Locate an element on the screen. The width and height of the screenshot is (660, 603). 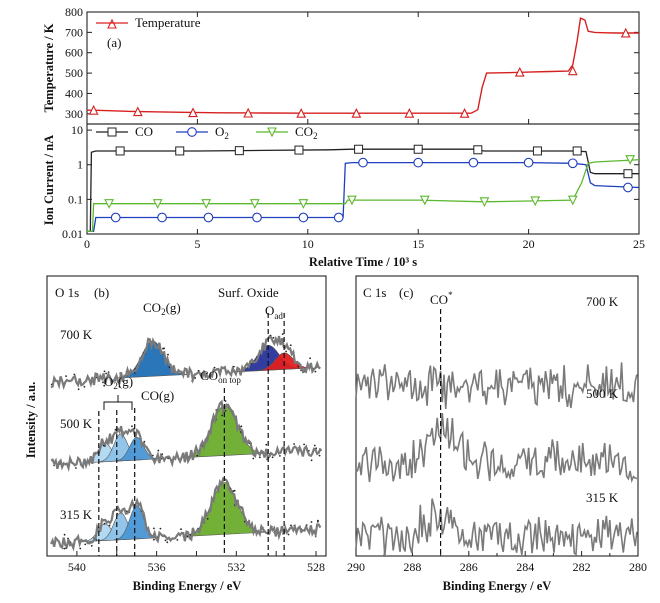
c1s-xtick-label: 282 is located at coordinates (582, 567).